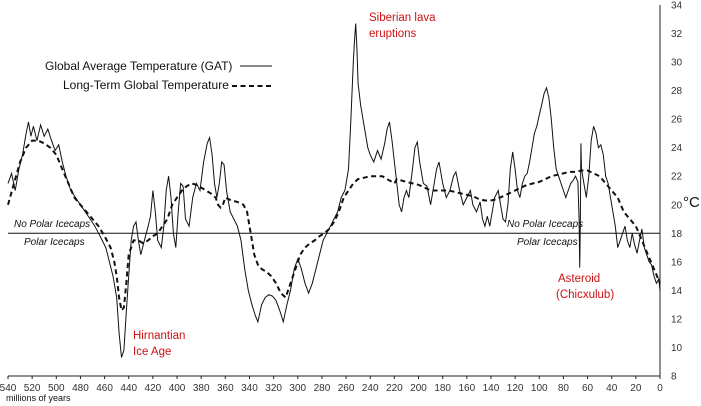 This screenshot has width=701, height=406. I want to click on x-tick-label: 120, so click(515, 388).